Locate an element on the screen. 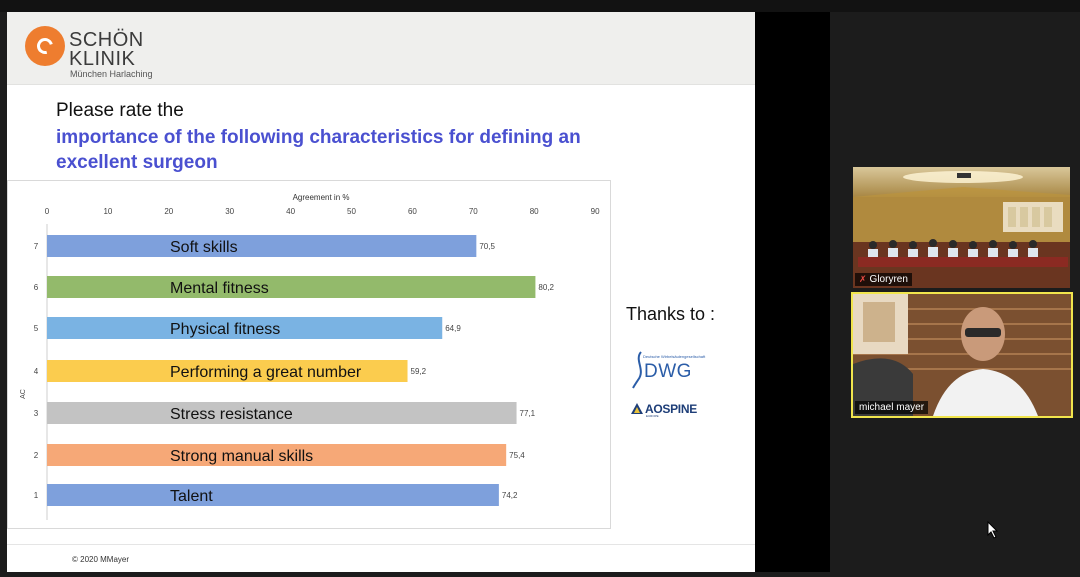 Image resolution: width=1080 pixels, height=577 pixels. aospine-logo: AOSPINE EUROPE is located at coordinates (670, 410).